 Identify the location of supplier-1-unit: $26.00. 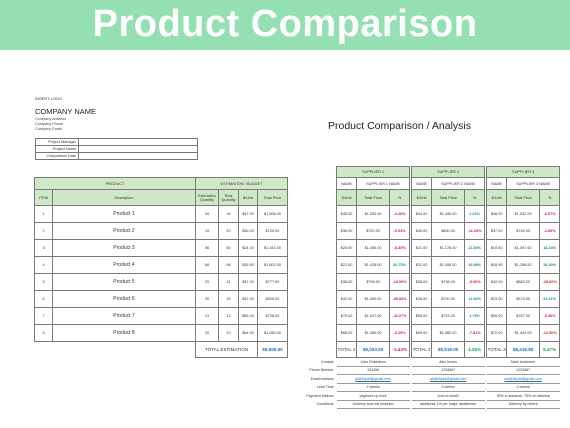
(347, 248).